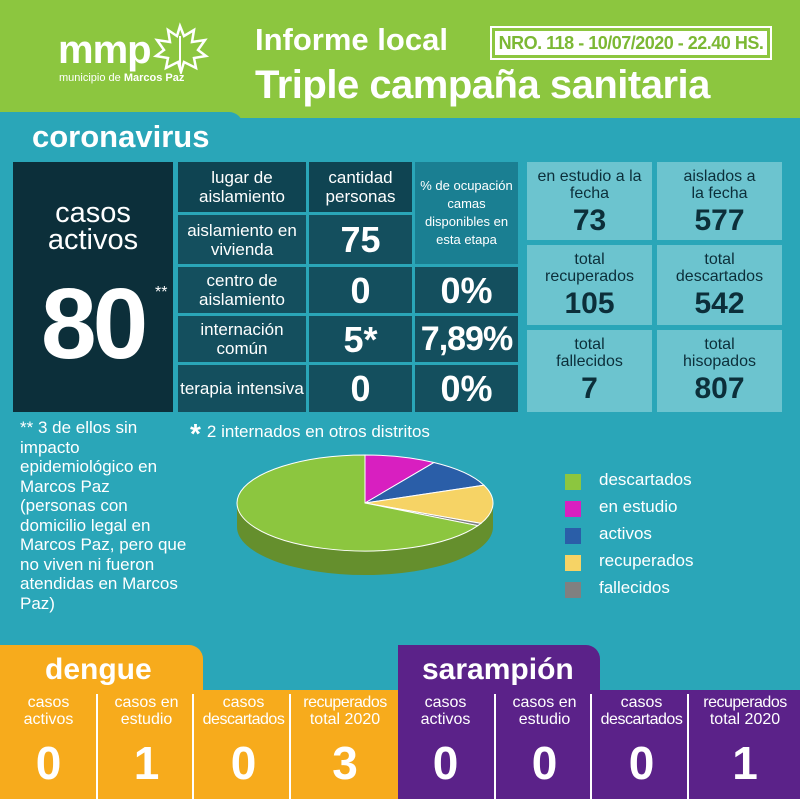 This screenshot has height=799, width=800. What do you see at coordinates (146, 741) in the screenshot?
I see `dengue-casos-estudio: casos en estudio 1` at bounding box center [146, 741].